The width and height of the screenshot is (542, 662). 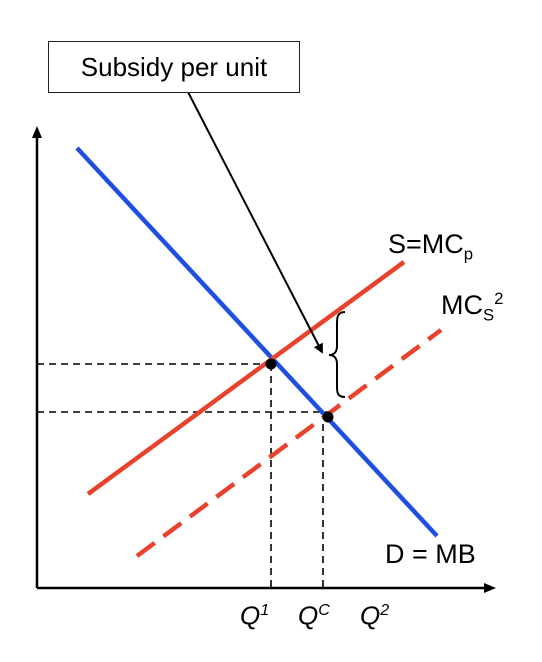 What do you see at coordinates (255, 222) in the screenshot?
I see `callout-arrow` at bounding box center [255, 222].